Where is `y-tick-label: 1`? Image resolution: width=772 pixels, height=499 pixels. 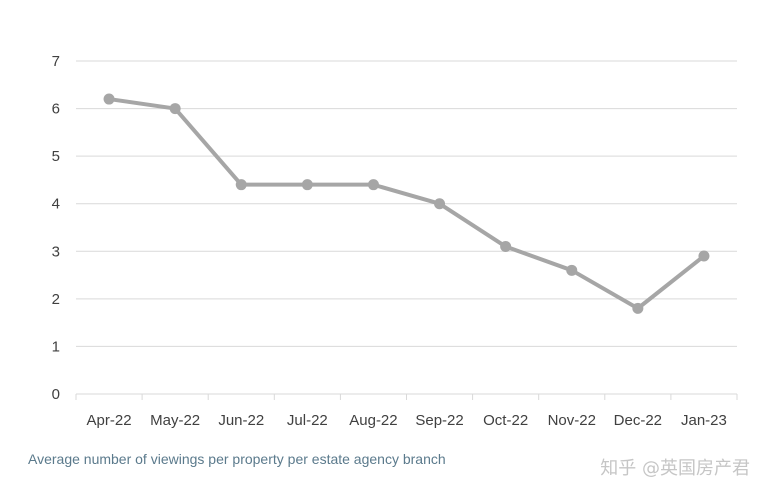 y-tick-label: 1 is located at coordinates (56, 346).